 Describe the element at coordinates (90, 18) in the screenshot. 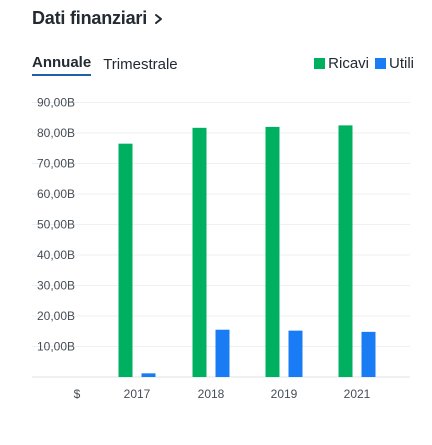

I see `section-title: Dati finanziari` at that location.